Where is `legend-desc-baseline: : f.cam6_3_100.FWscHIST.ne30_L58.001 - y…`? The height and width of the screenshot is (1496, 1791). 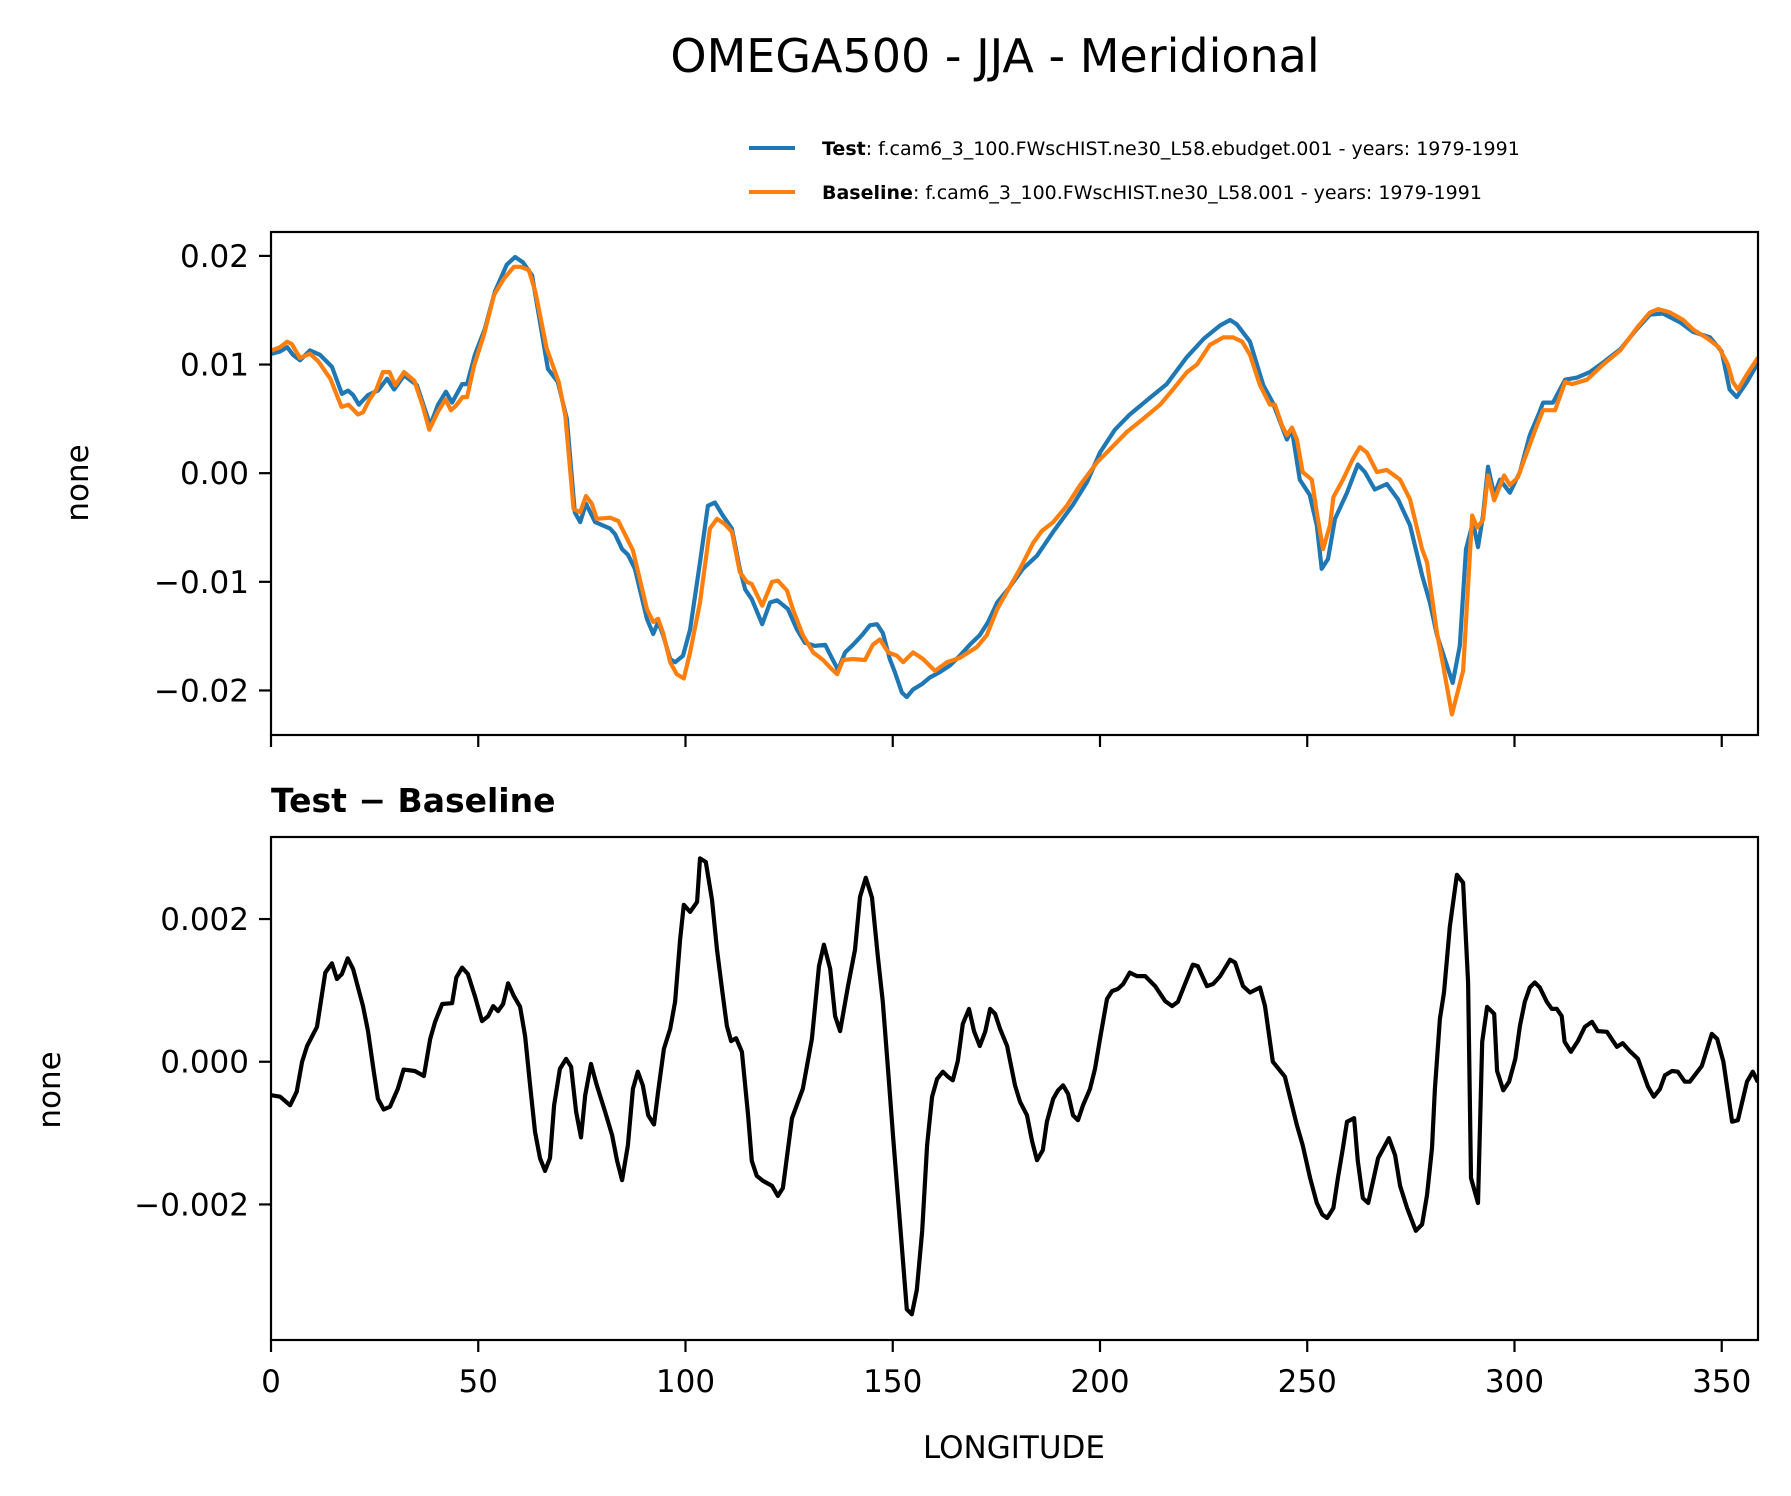 legend-desc-baseline: : f.cam6_3_100.FWscHIST.ne30_L58.001 - y… is located at coordinates (1197, 193).